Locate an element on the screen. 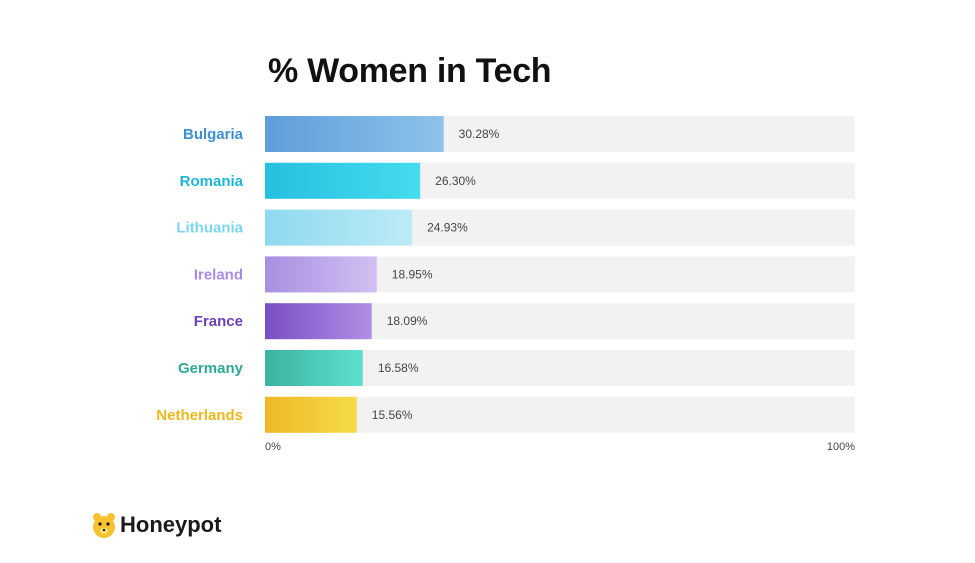  value-label-romania: 26.30% is located at coordinates (455, 181).